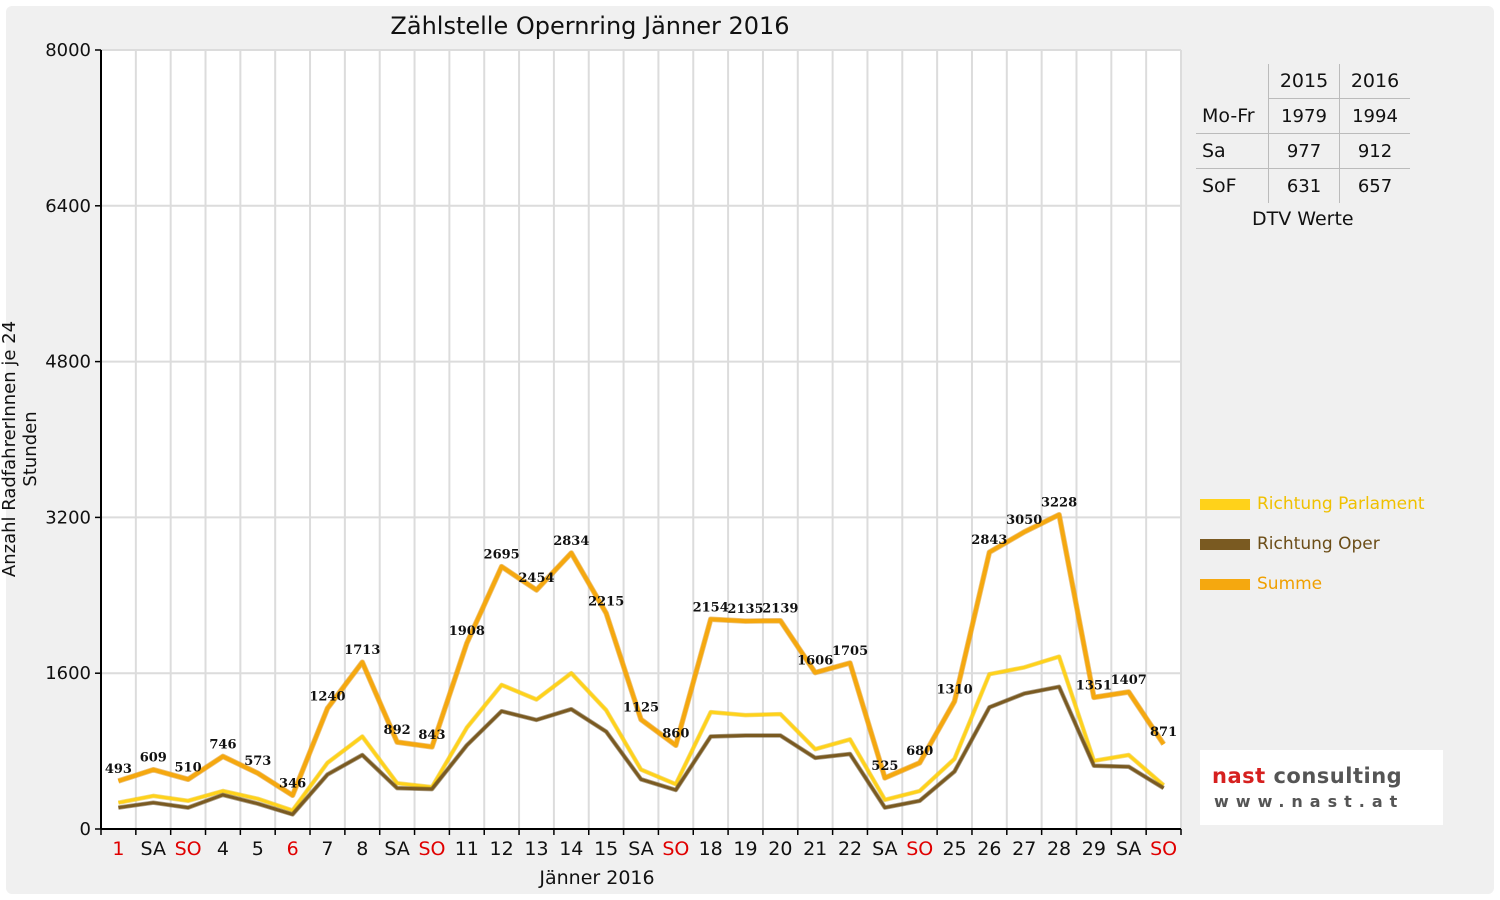 The width and height of the screenshot is (1500, 900). What do you see at coordinates (68, 362) in the screenshot?
I see `y-tick-label: 4800` at bounding box center [68, 362].